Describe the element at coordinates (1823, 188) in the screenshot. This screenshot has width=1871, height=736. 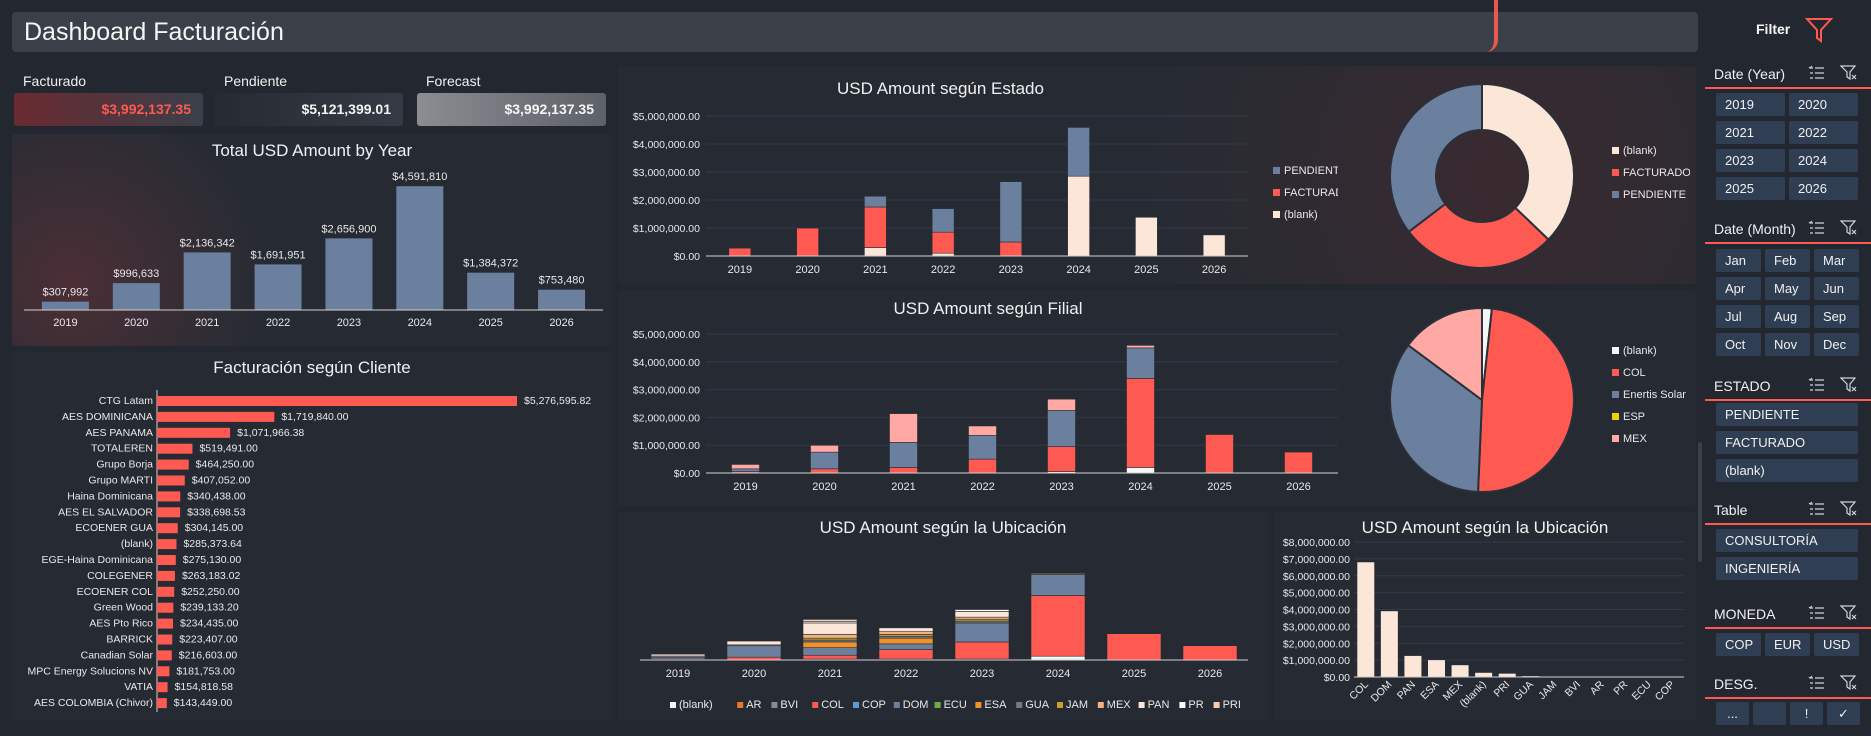
I see `slicer-year-item: 2026` at that location.